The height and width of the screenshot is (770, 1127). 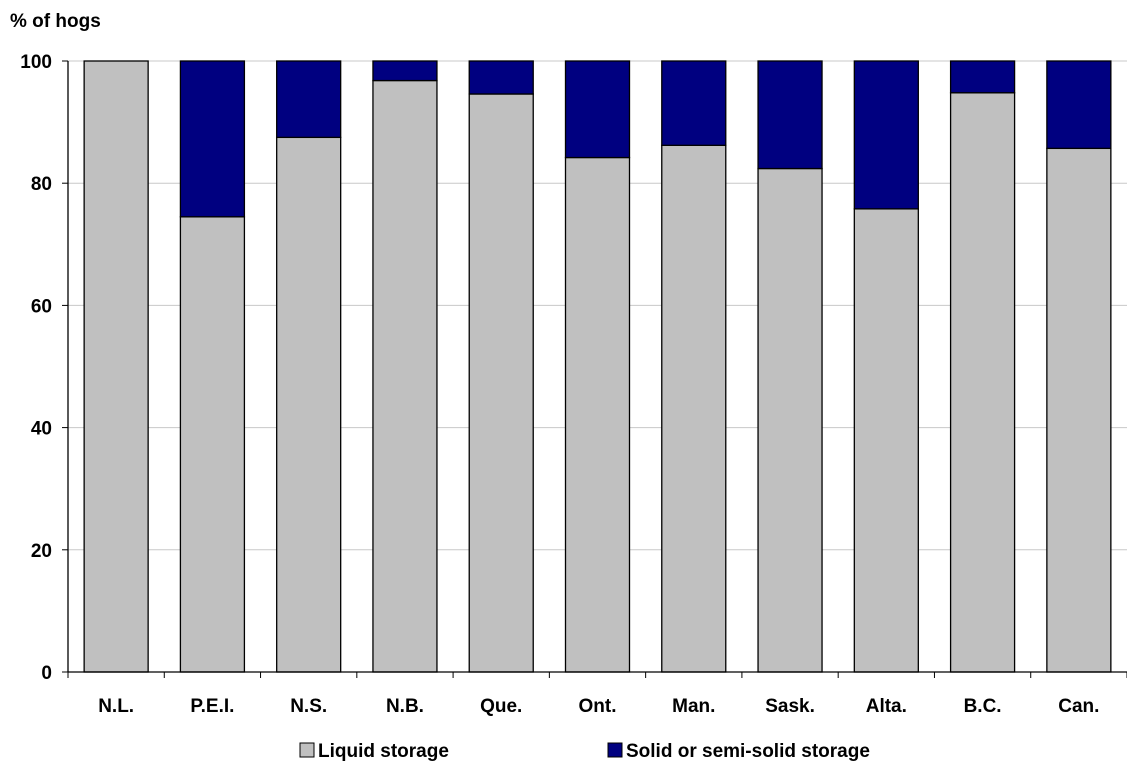 I want to click on y-tick-labels: 0 20 40 60 80 100, so click(x=36, y=368).